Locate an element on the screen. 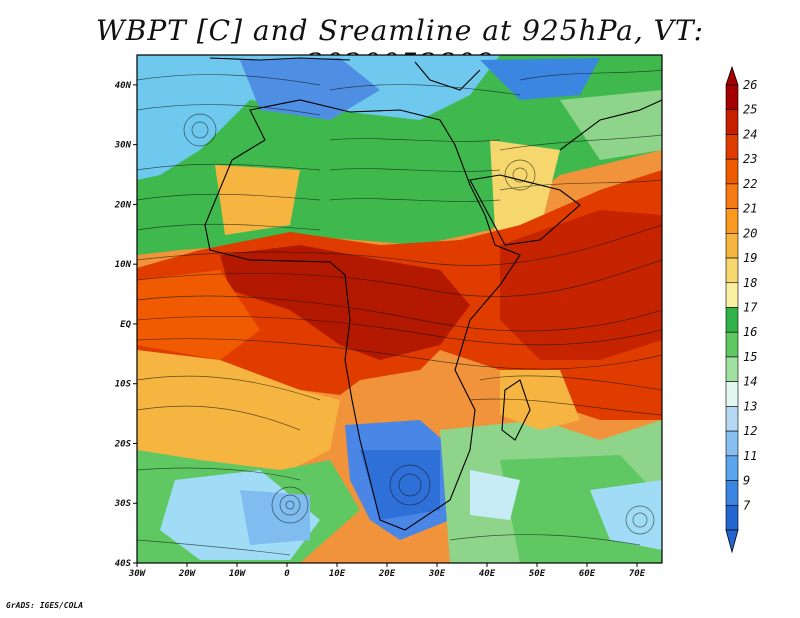 Image resolution: width=800 pixels, height=618 pixels. colorbar-label: 13 is located at coordinates (750, 406).